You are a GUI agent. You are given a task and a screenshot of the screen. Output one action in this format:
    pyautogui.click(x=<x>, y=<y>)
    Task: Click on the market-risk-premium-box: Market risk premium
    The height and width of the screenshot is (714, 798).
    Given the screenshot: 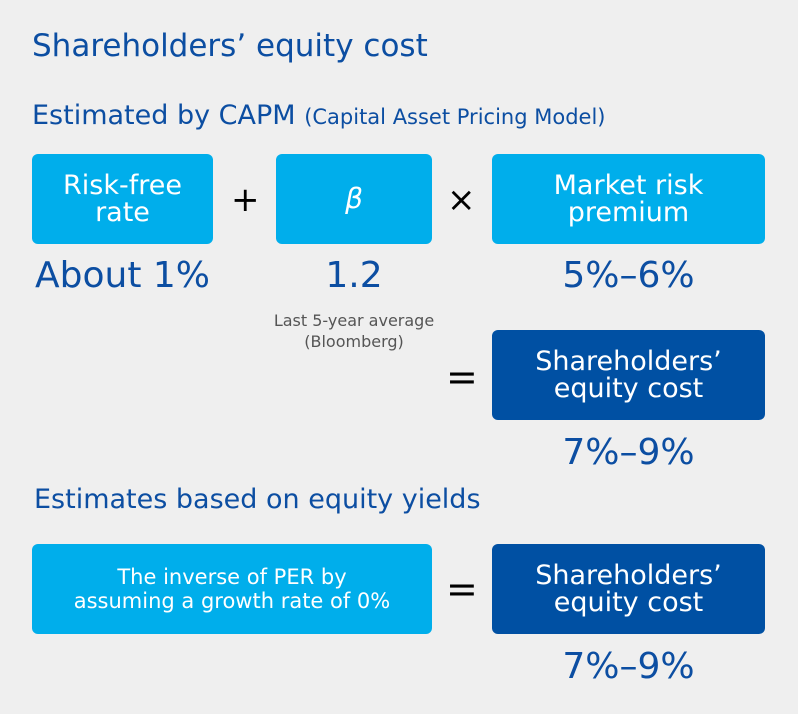 What is the action you would take?
    pyautogui.click(x=628, y=199)
    